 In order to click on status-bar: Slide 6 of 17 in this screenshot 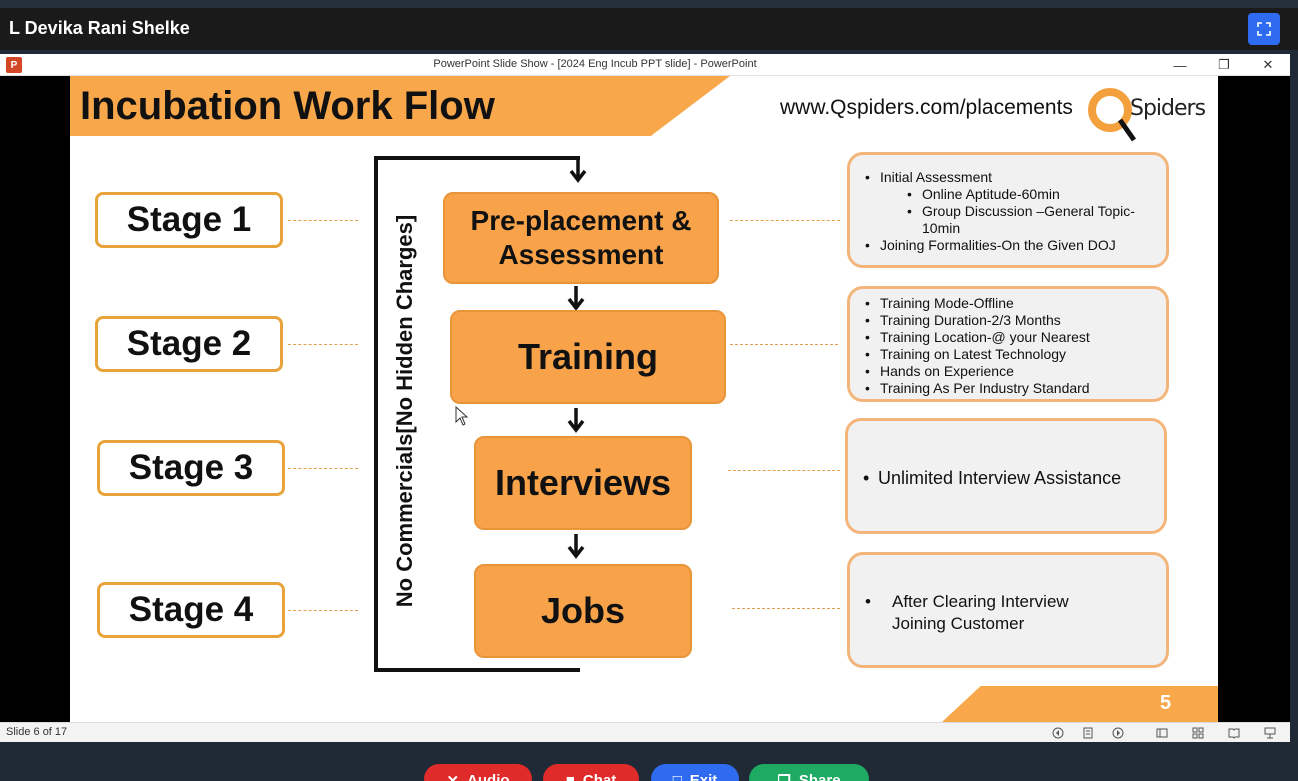, I will do `click(645, 732)`.